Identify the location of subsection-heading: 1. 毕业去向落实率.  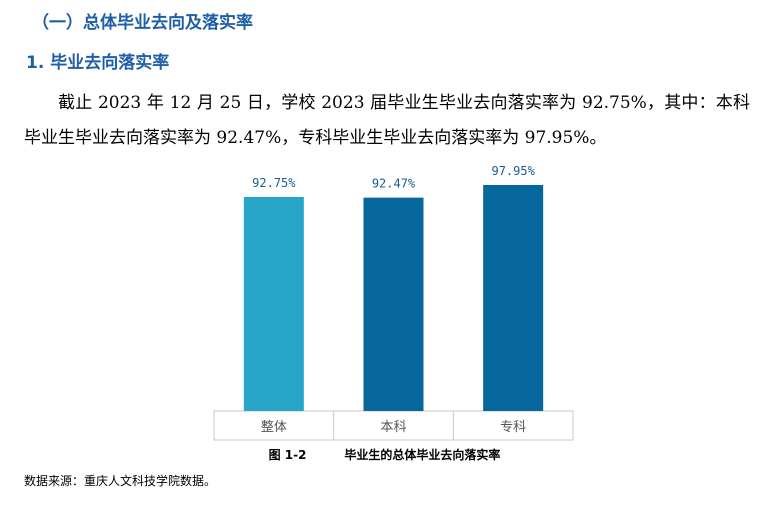
(98, 63).